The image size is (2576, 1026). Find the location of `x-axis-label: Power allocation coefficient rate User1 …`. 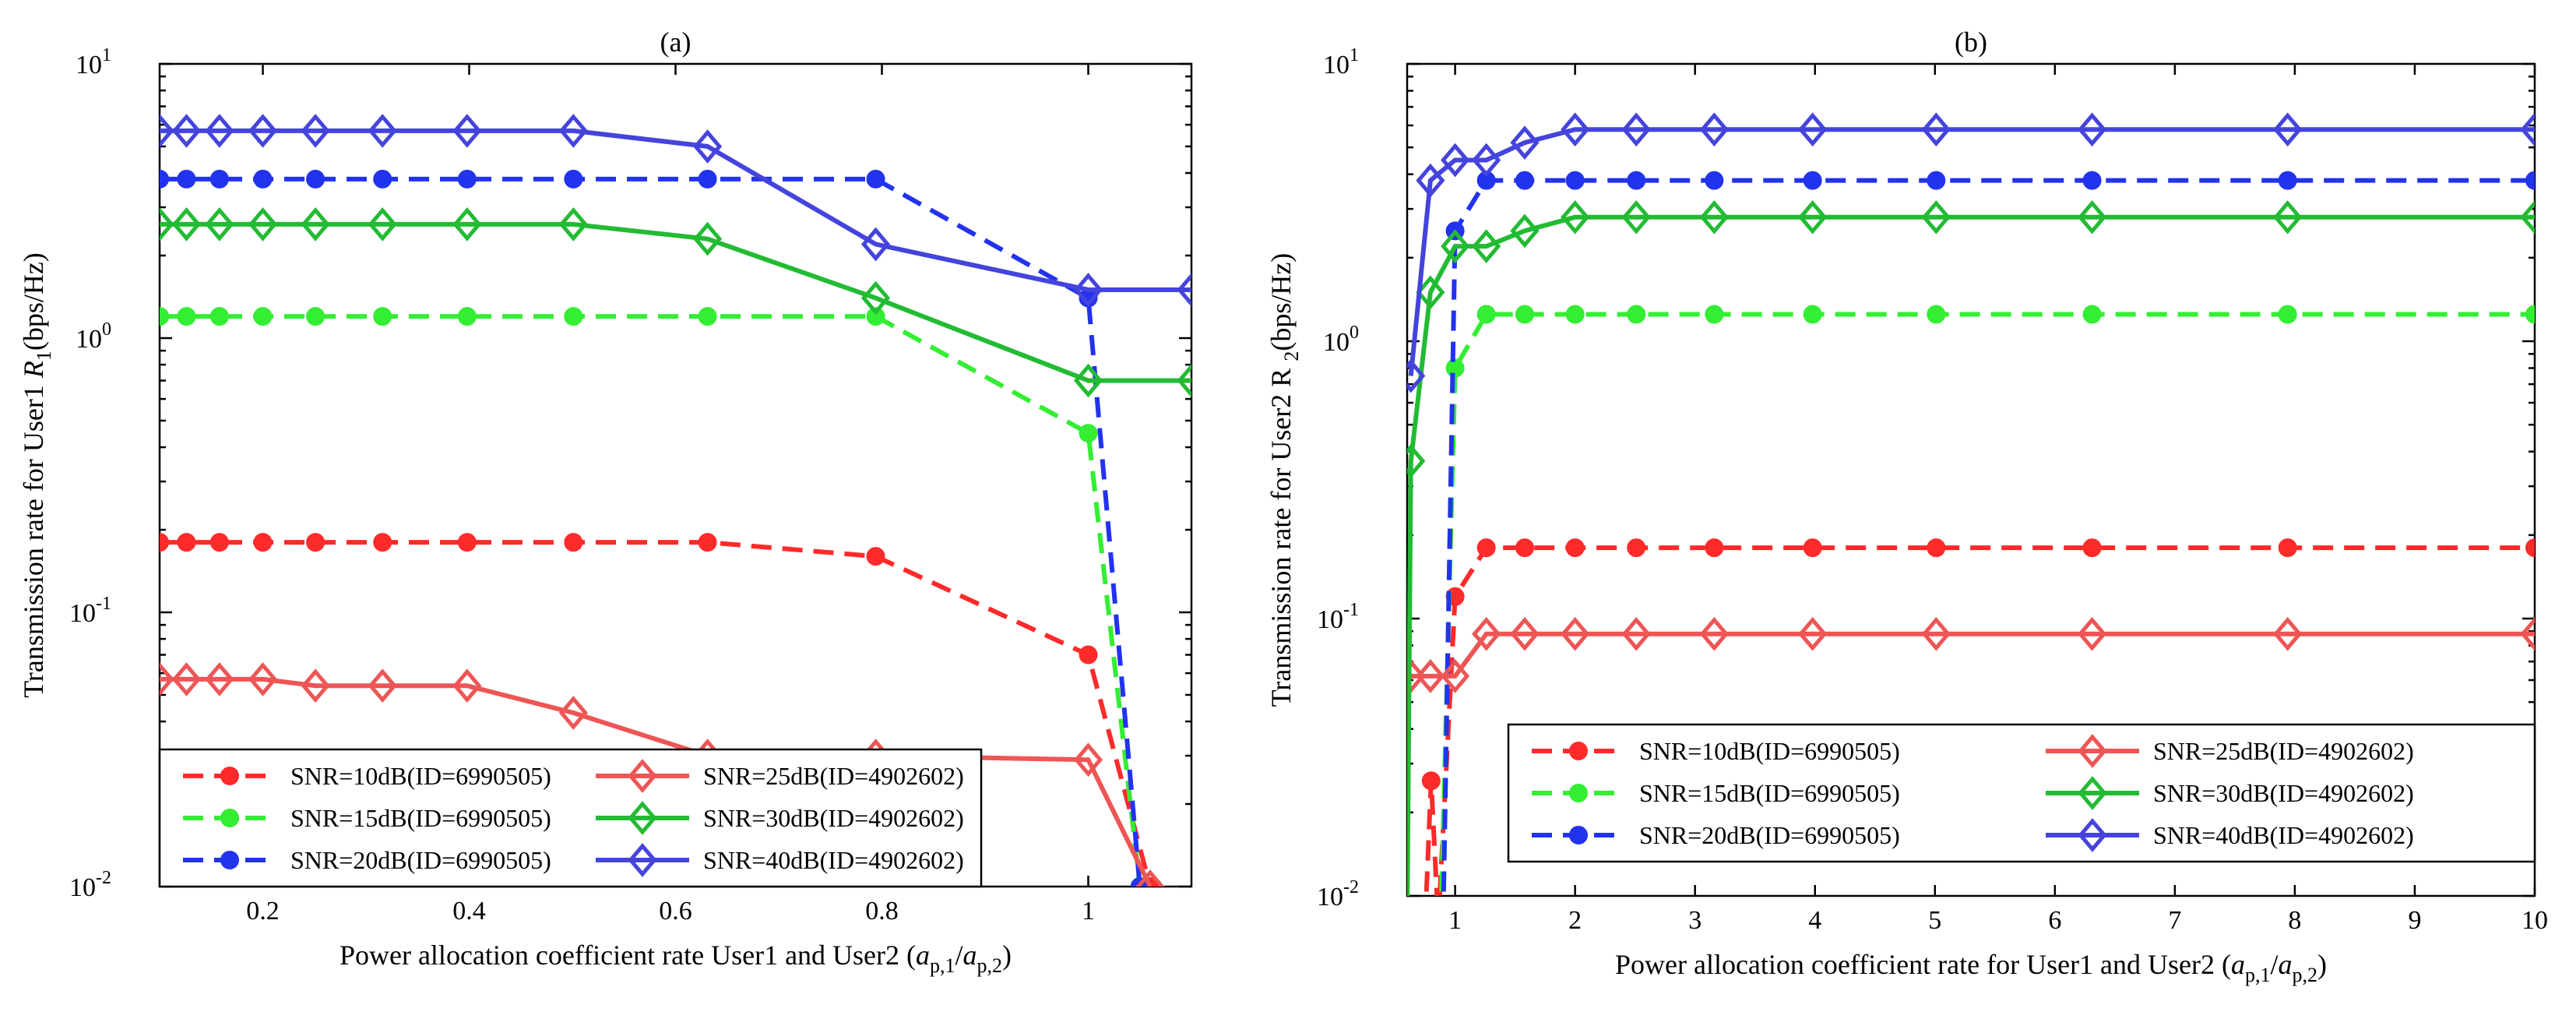

x-axis-label: Power allocation coefficient rate User1 … is located at coordinates (676, 958).